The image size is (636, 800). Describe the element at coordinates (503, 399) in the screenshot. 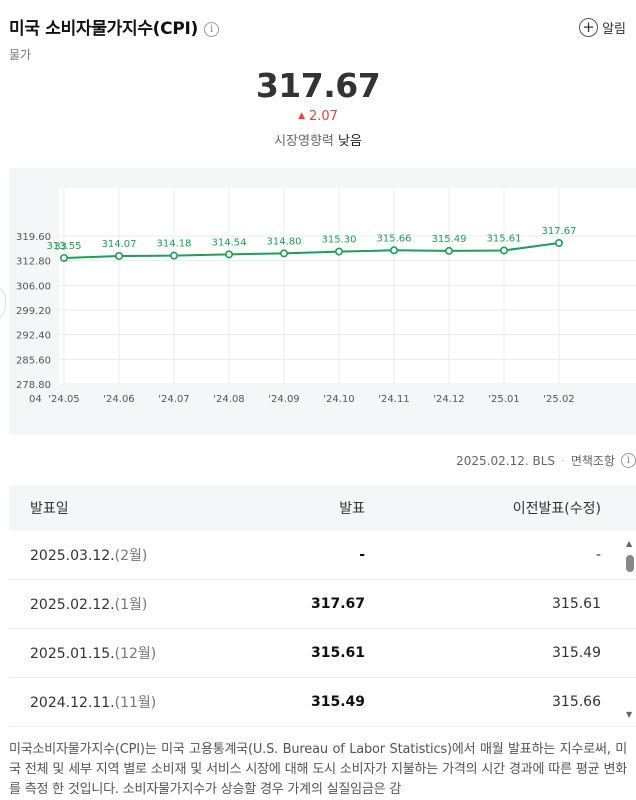

I see `x-tick-label: '25.01` at that location.